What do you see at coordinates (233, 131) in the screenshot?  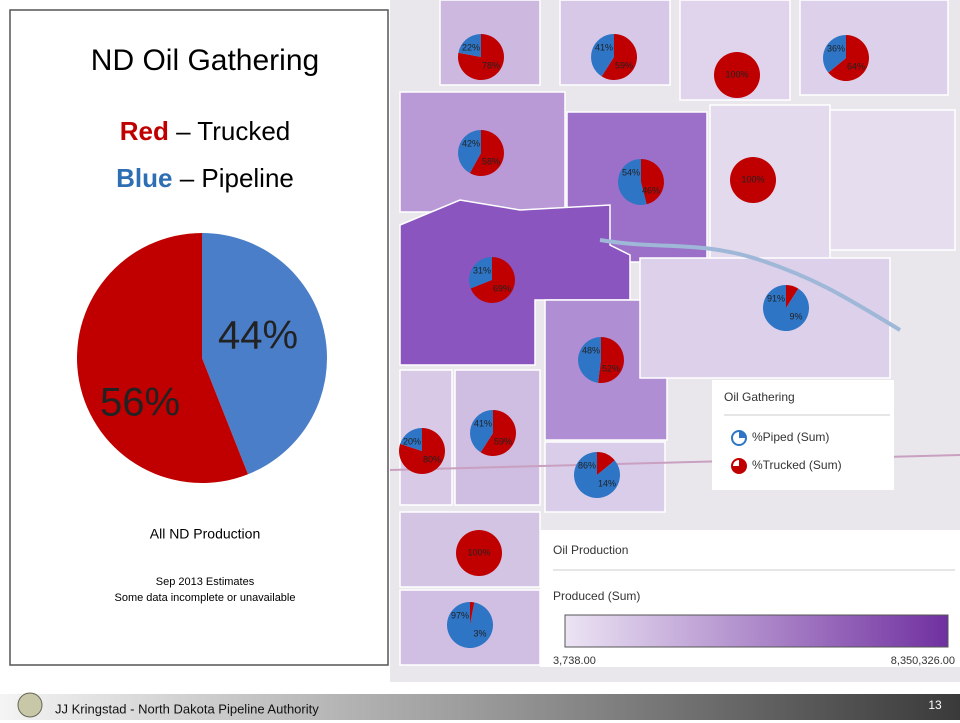 I see `key-label: – Trucked` at bounding box center [233, 131].